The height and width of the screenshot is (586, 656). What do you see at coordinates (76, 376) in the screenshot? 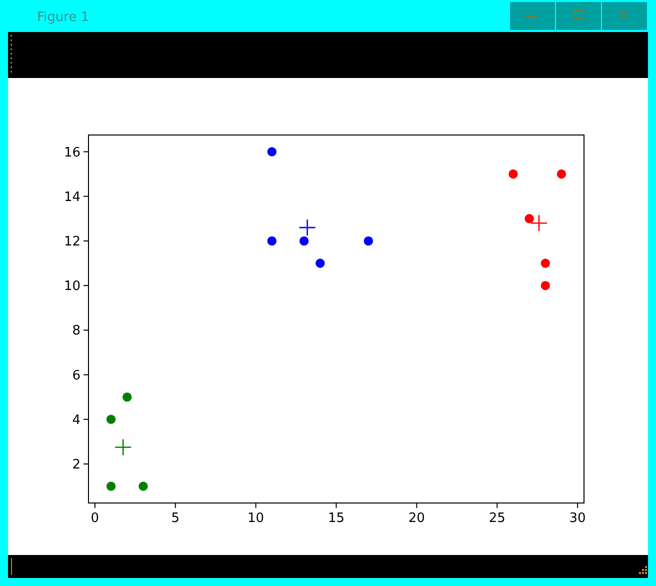
I see `y-tick-label: 6` at bounding box center [76, 376].